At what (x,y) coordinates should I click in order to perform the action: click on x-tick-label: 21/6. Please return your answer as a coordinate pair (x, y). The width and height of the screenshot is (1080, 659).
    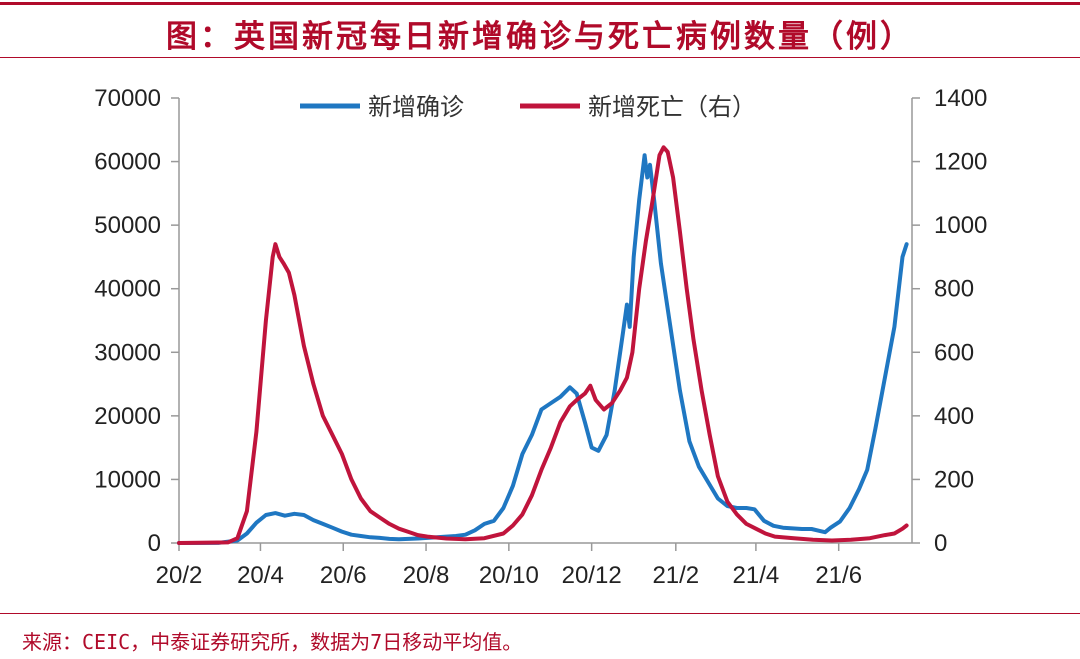
    Looking at the image, I should click on (838, 575).